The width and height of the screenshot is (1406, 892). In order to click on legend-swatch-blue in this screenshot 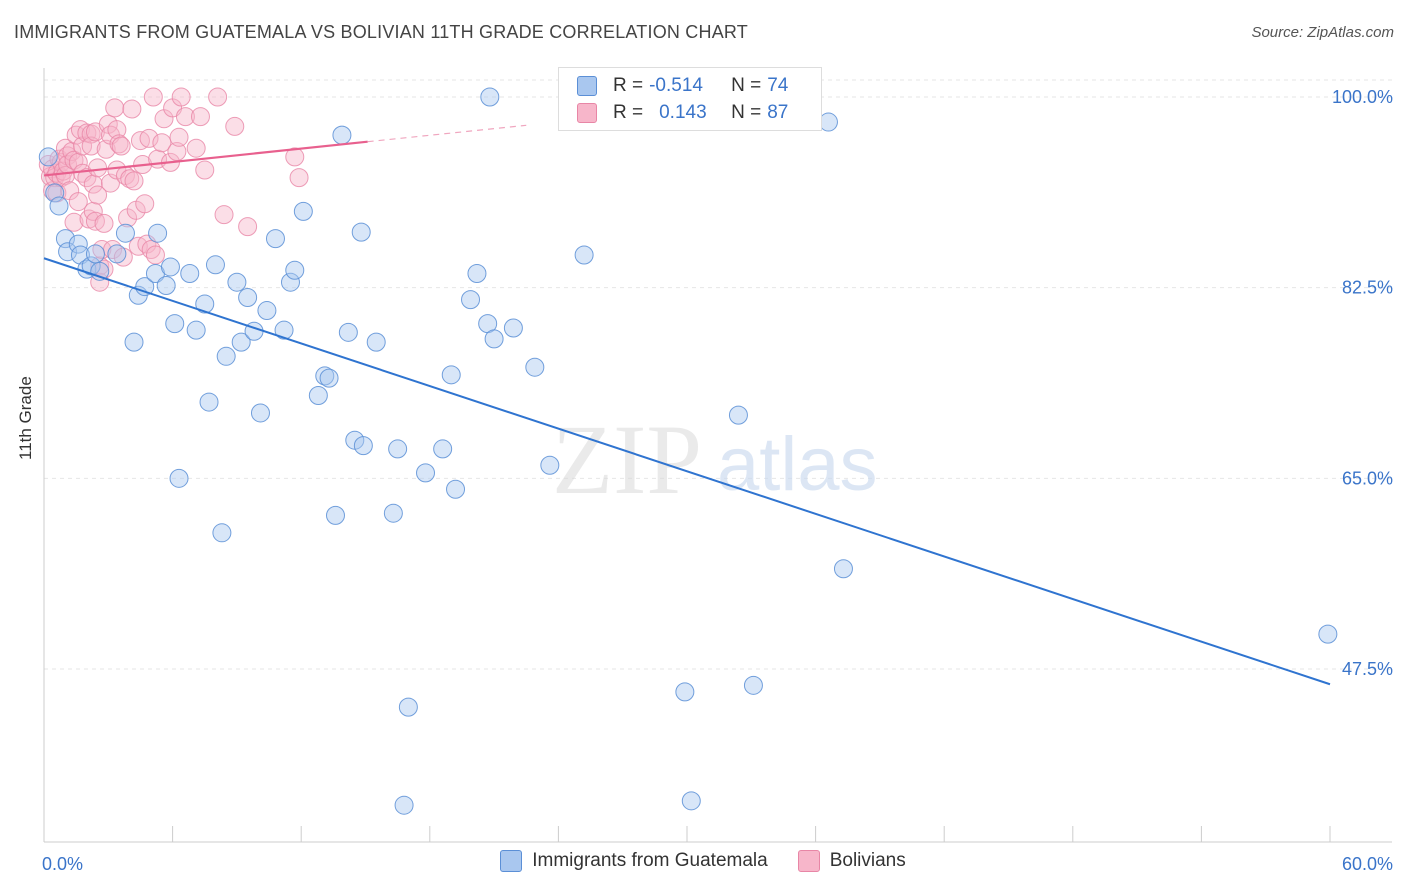, I will do `click(511, 861)`.